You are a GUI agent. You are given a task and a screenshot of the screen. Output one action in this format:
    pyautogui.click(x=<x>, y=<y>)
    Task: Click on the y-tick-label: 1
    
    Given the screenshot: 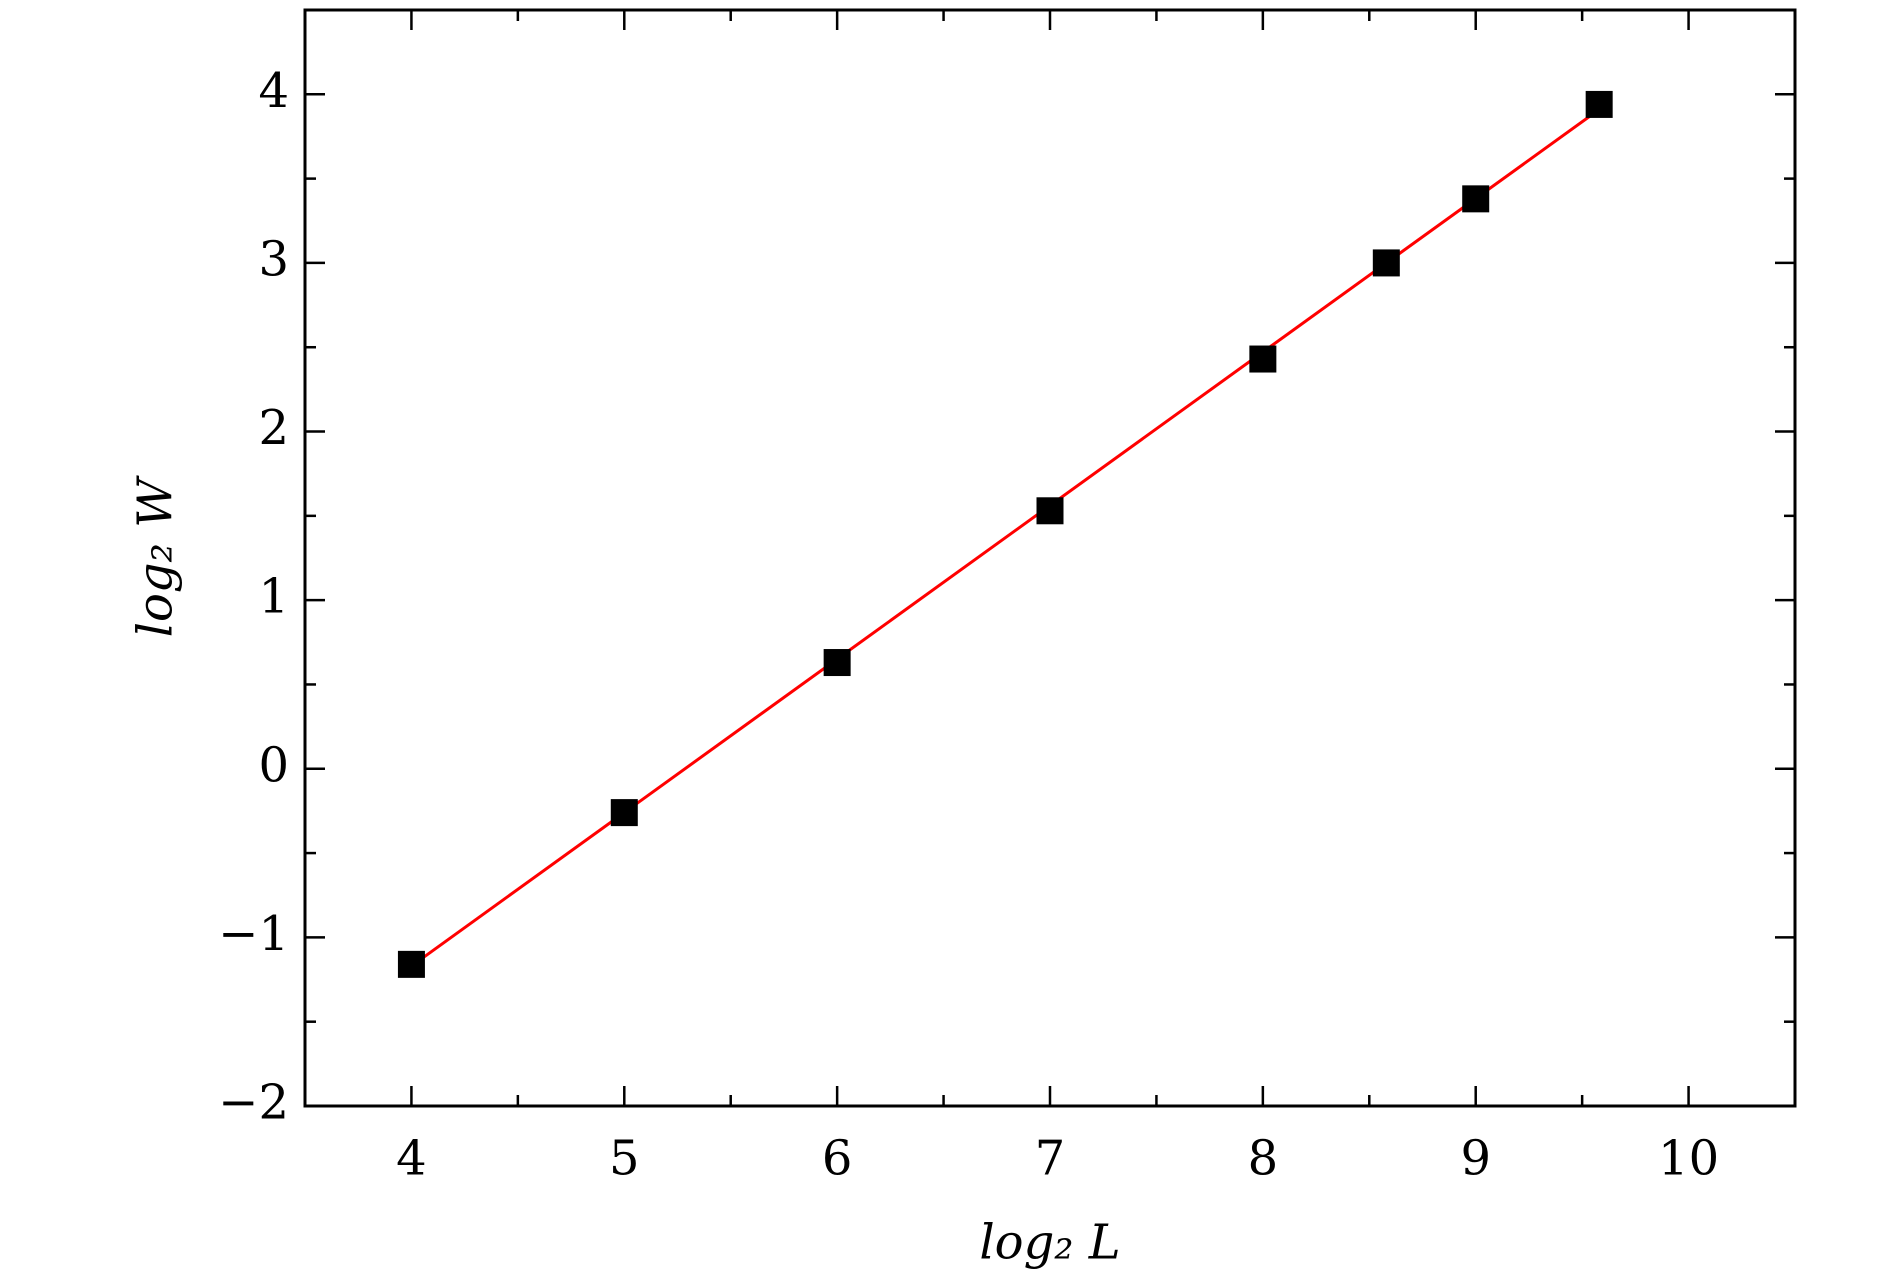 What is the action you would take?
    pyautogui.click(x=273, y=597)
    